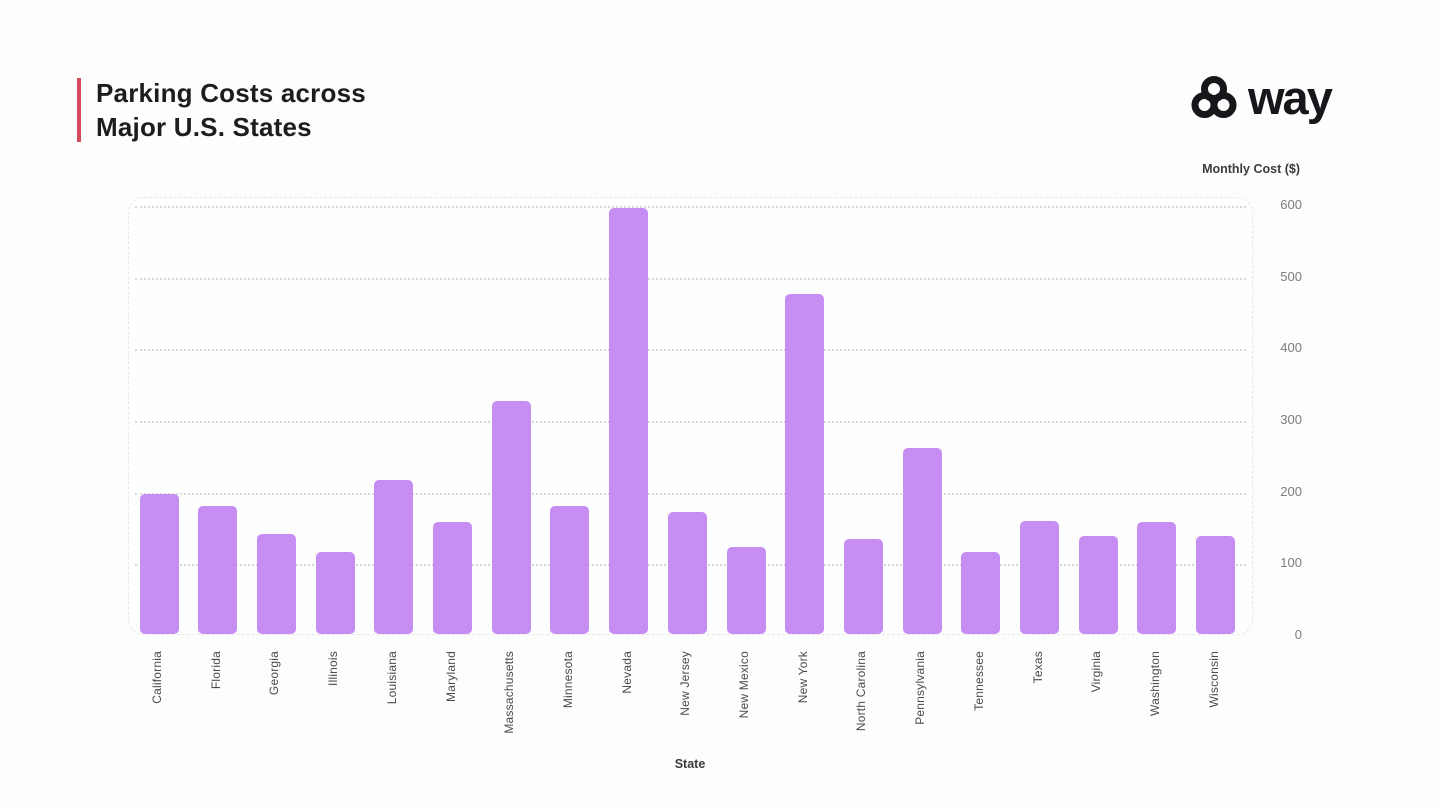 This screenshot has height=810, width=1440. Describe the element at coordinates (391, 678) in the screenshot. I see `x-label-louisiana: Louisiana` at that location.